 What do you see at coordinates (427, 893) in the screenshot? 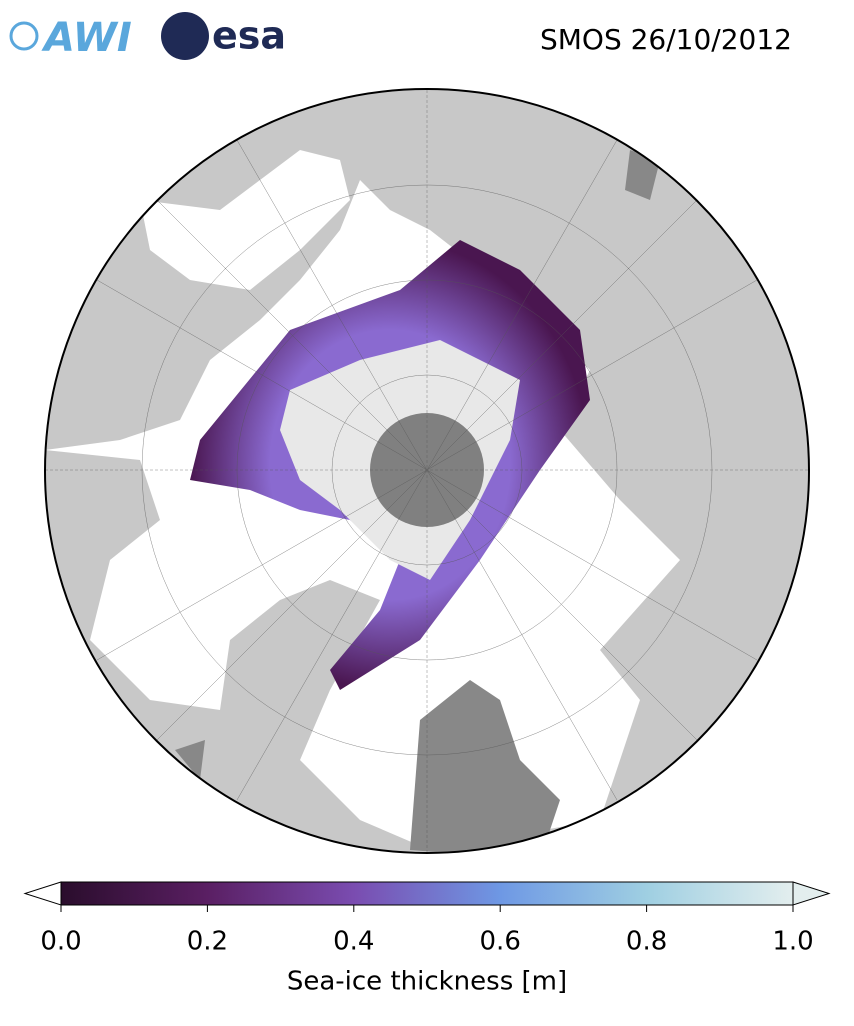
I see `colorbar-ramp` at bounding box center [427, 893].